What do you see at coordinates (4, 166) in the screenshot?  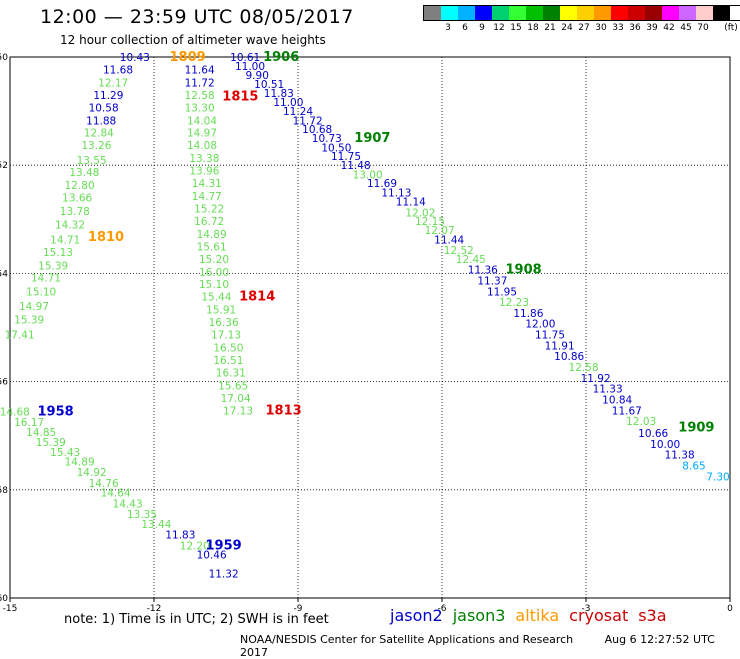 I see `y-tick-label: -52` at bounding box center [4, 166].